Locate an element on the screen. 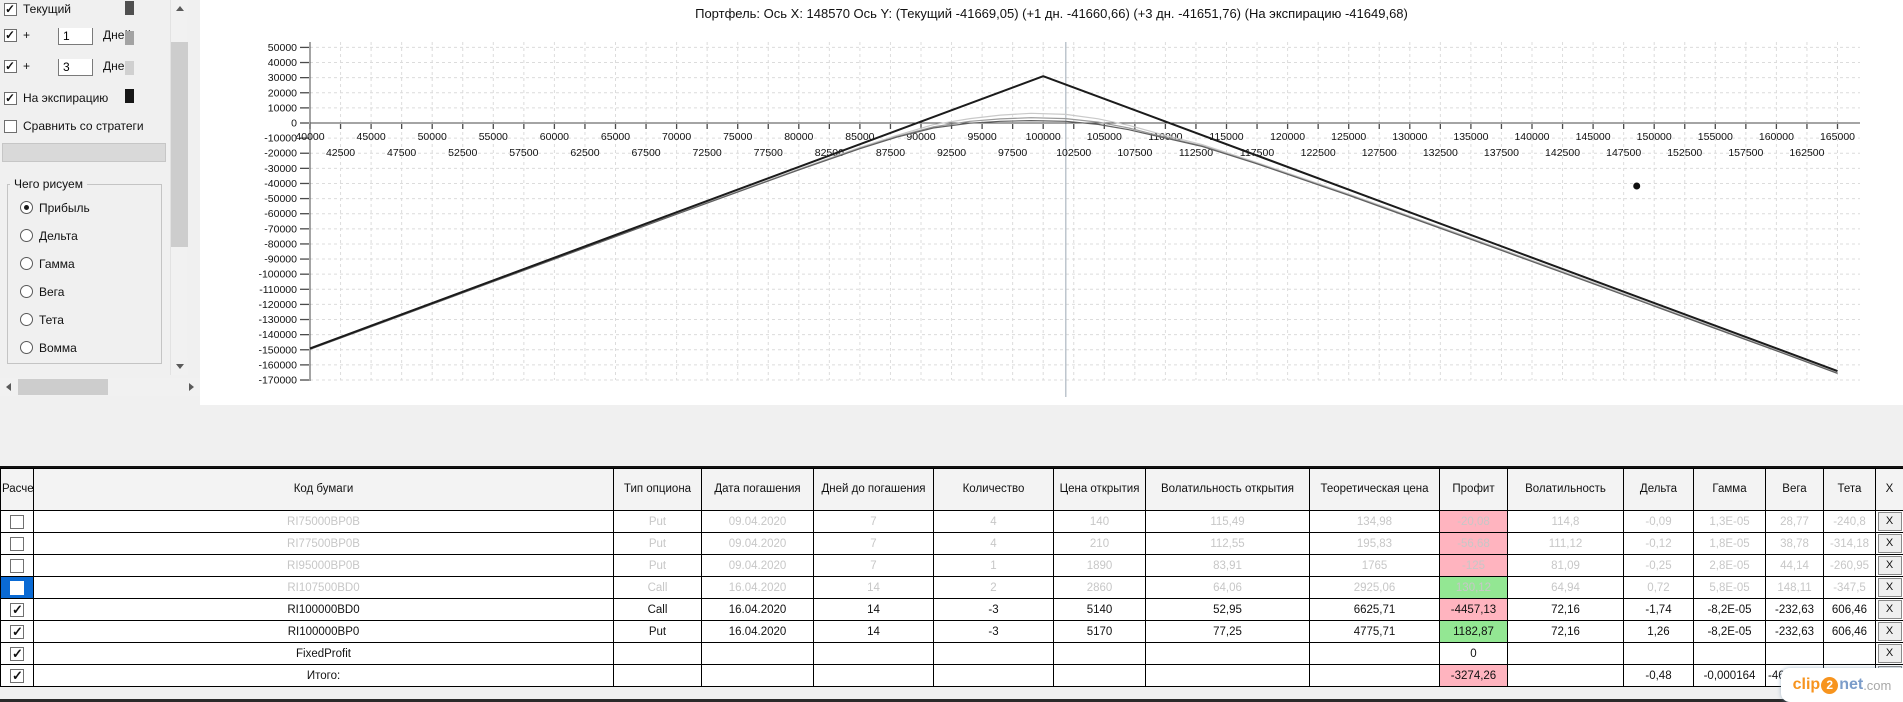 The image size is (1903, 702). column-header: Профит is located at coordinates (1473, 489).